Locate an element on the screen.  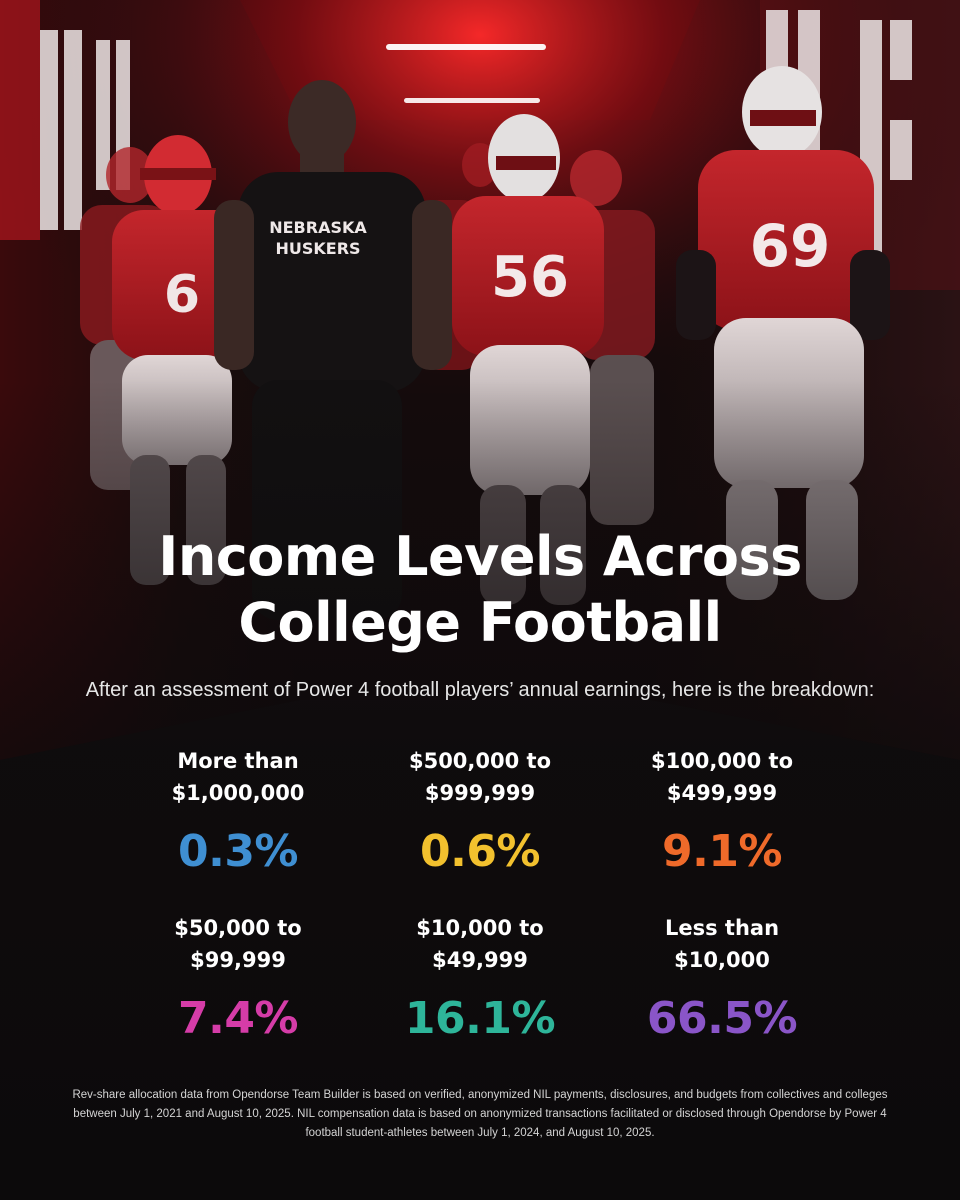
stat-percentage: 7.4% is located at coordinates (238, 1018).